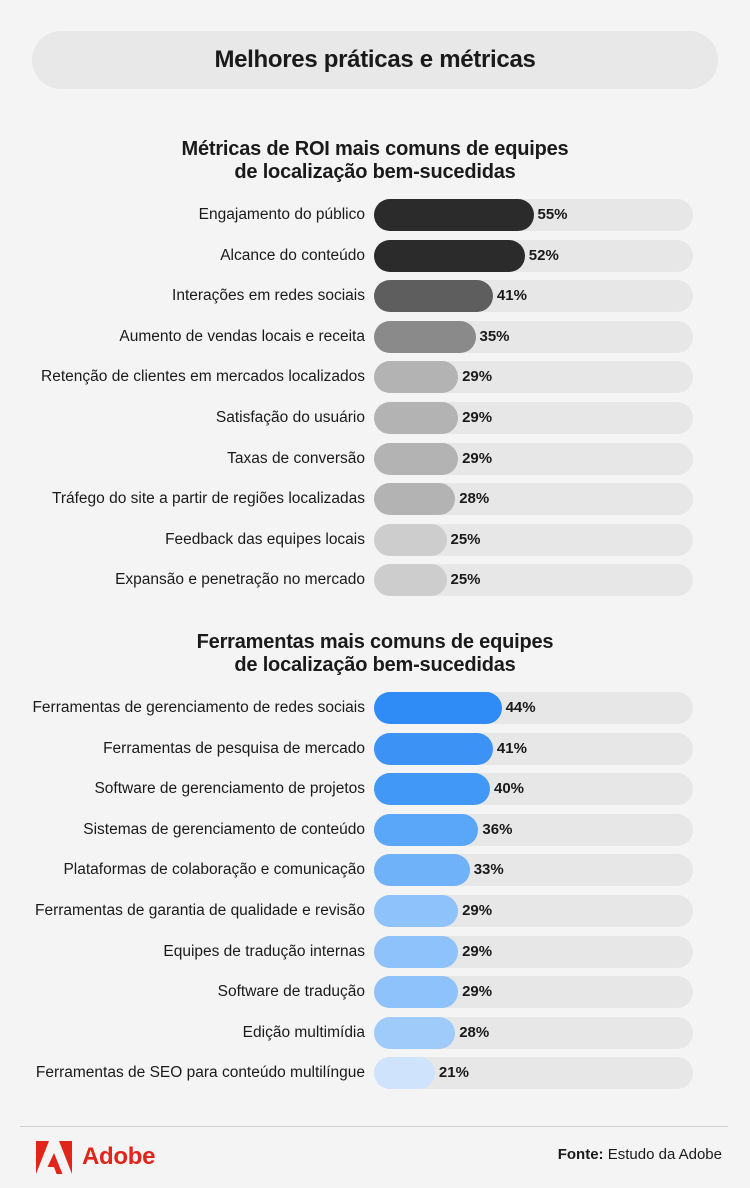  I want to click on roi-category-label: Alcance do conteúdo, so click(292, 255).